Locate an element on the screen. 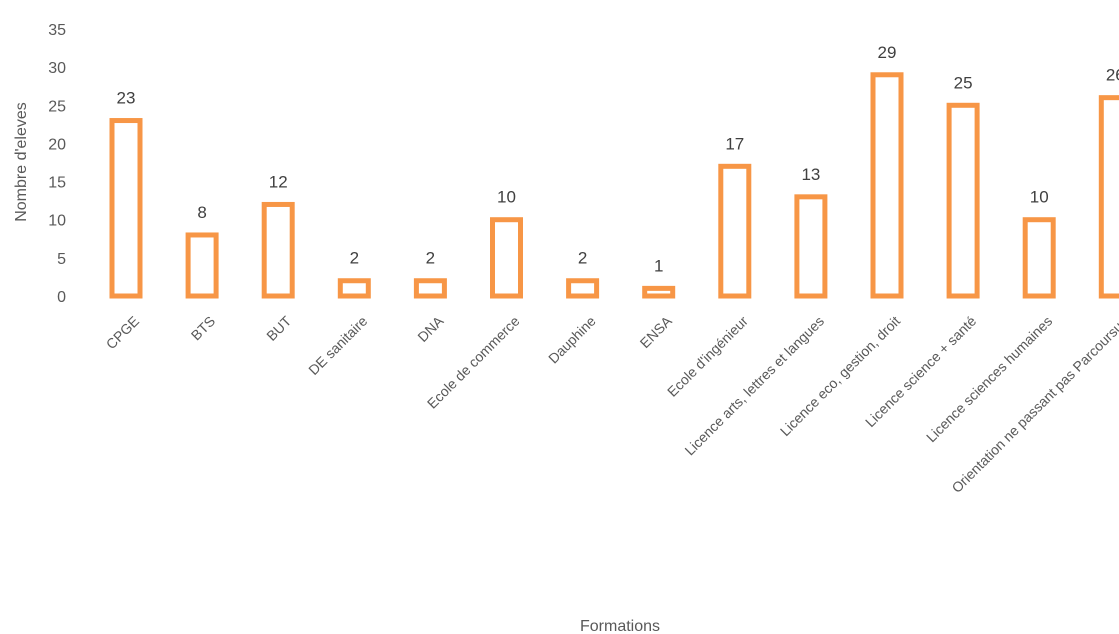 The height and width of the screenshot is (634, 1119). category-label: Ecole d'ingénieur is located at coordinates (707, 356).